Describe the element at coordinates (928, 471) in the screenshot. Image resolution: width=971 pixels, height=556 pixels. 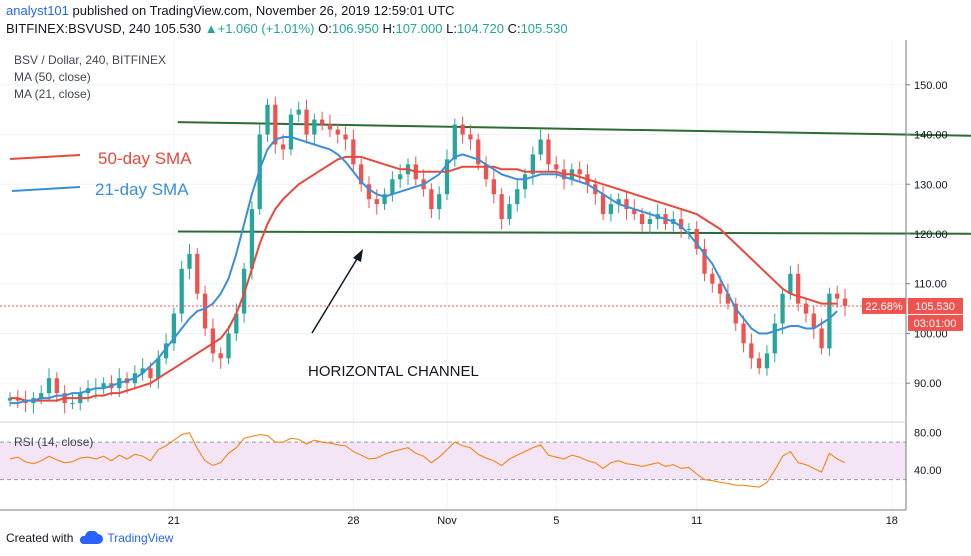
I see `rsi-tick-label: 40.00` at that location.